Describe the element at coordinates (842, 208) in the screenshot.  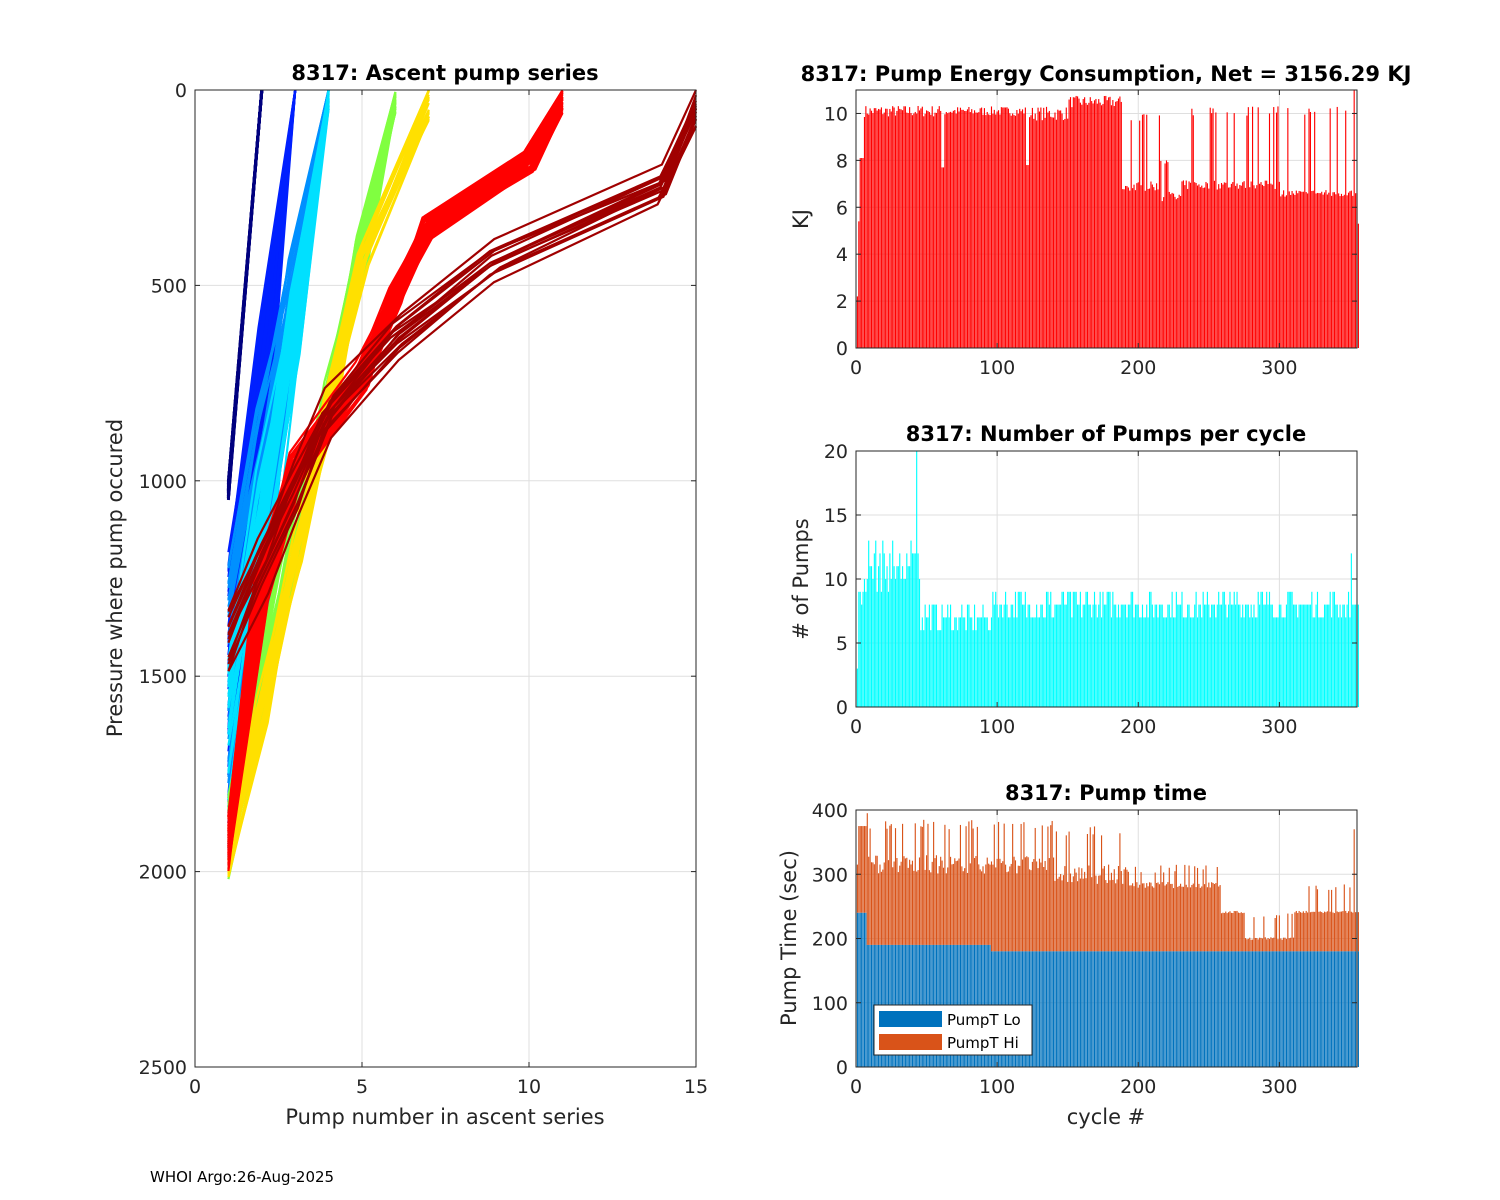
I see `energy-ytick-label: 6` at that location.